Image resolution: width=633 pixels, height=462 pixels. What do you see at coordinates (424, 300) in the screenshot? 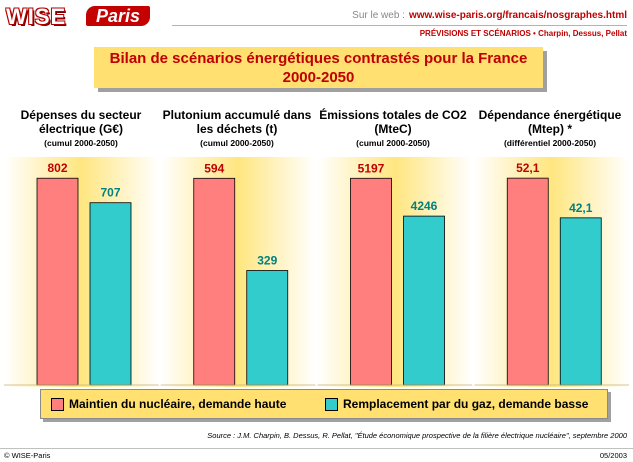
I see `bar-panel3-series2` at bounding box center [424, 300].